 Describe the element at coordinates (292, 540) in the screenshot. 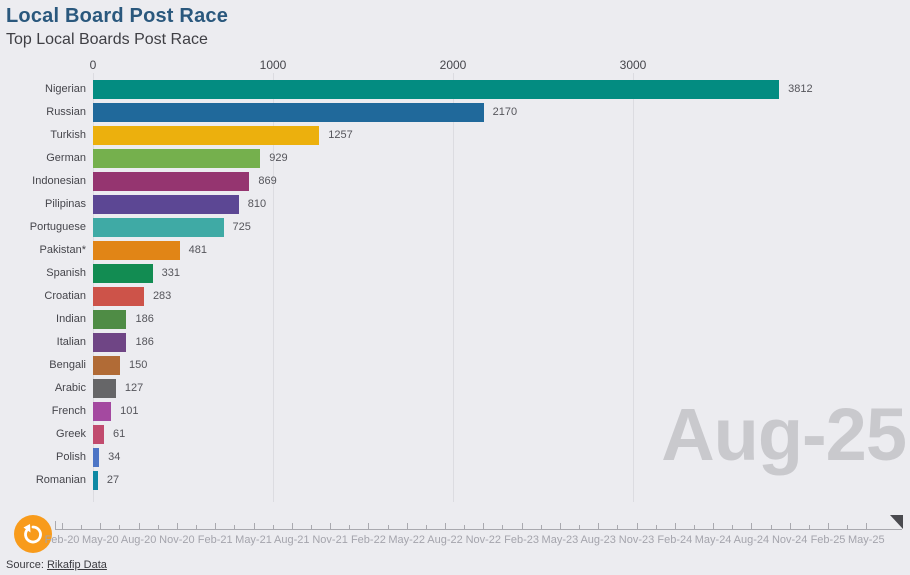

I see `timeline-label-aug-21: Aug-21` at that location.